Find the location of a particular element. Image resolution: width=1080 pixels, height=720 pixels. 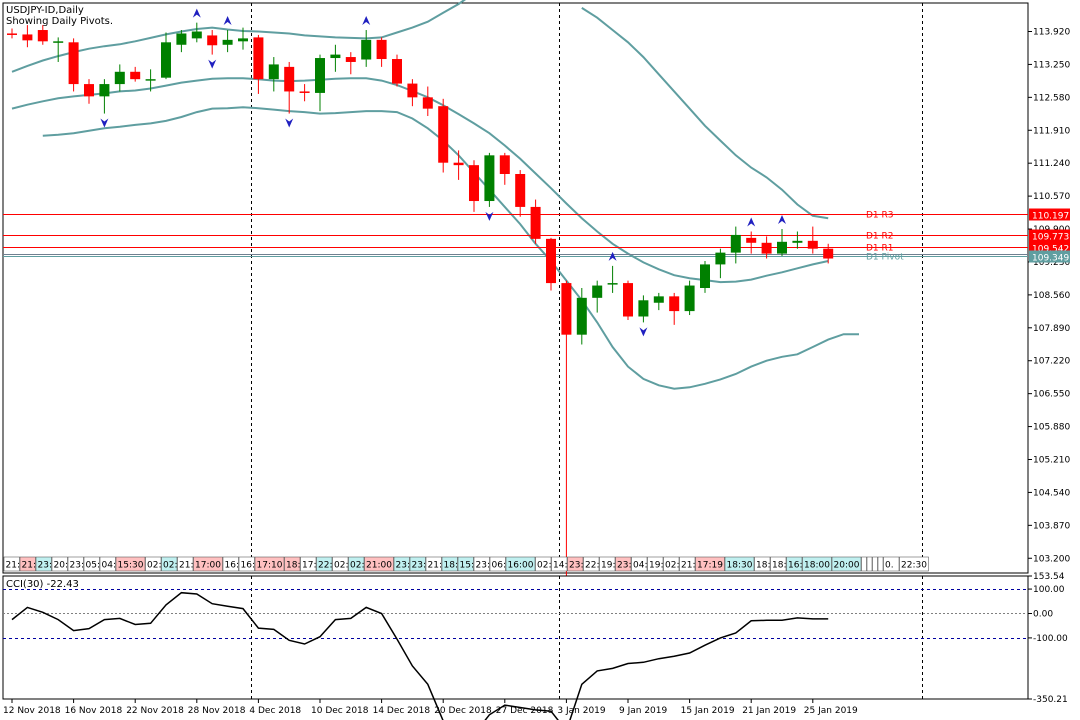

time-strip-label: 18:30 is located at coordinates (740, 566).